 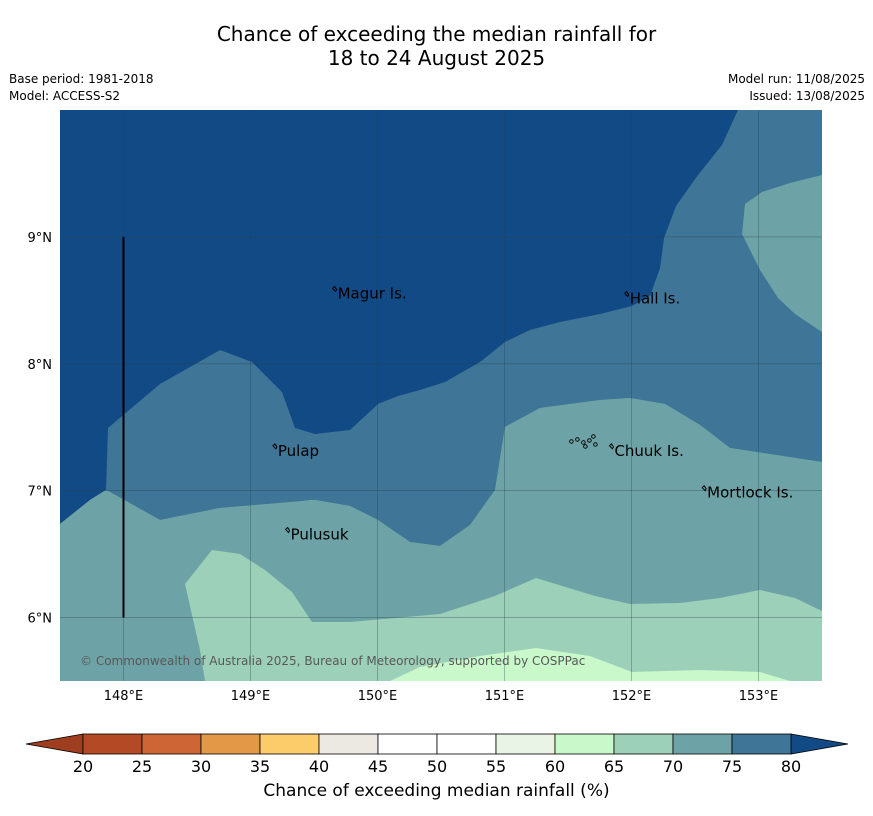 I want to click on lat-tick-label: 8°N, so click(x=40, y=365).